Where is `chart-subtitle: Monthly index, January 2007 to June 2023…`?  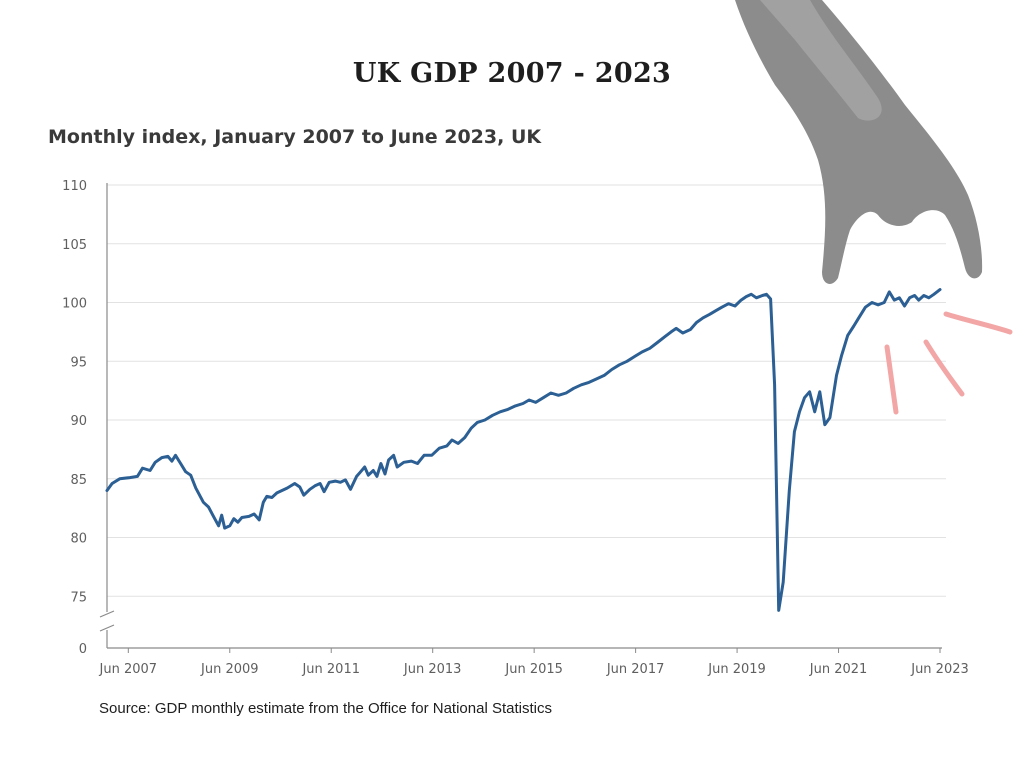 chart-subtitle: Monthly index, January 2007 to June 2023… is located at coordinates (295, 137).